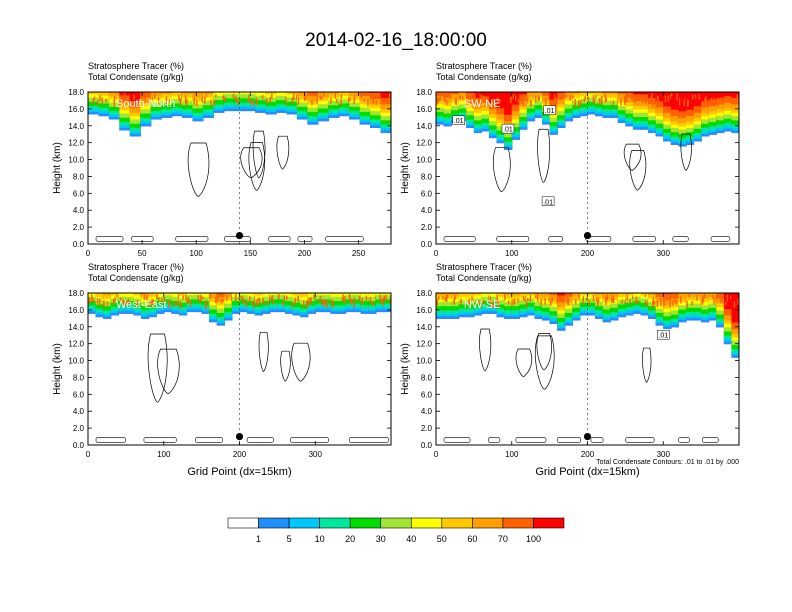 Image resolution: width=792 pixels, height=612 pixels. Describe the element at coordinates (79, 227) in the screenshot. I see `y-tick-label: 2.0` at that location.